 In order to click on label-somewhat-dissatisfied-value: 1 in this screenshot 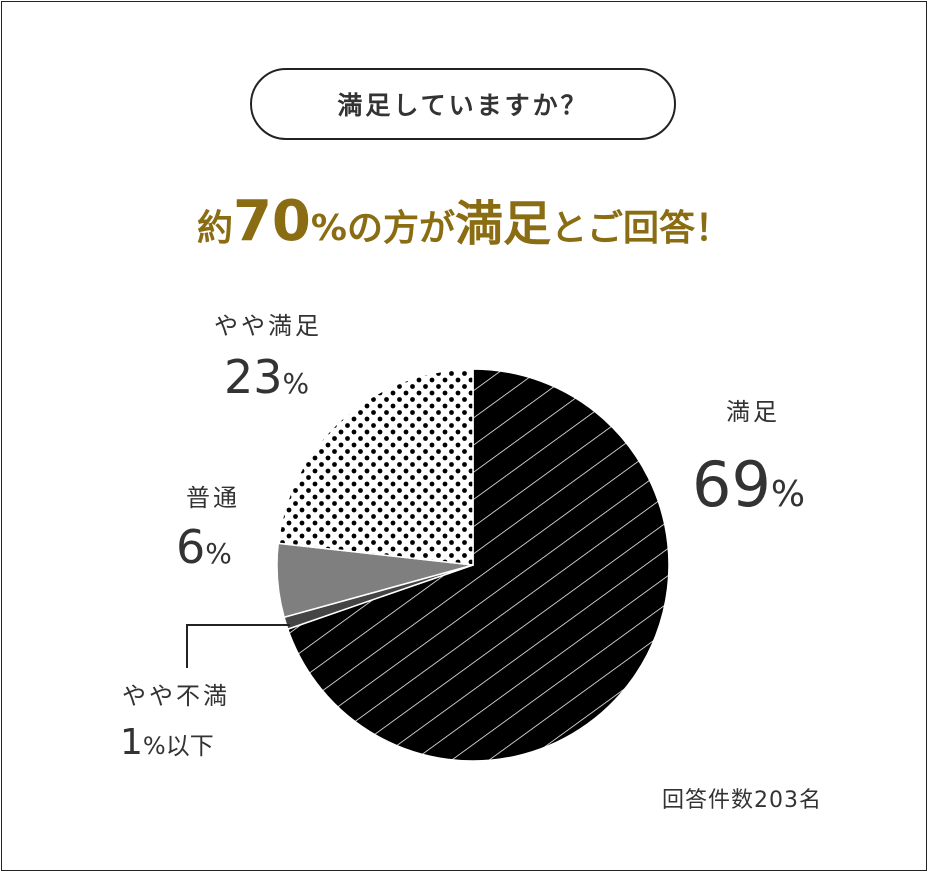, I will do `click(131, 742)`.